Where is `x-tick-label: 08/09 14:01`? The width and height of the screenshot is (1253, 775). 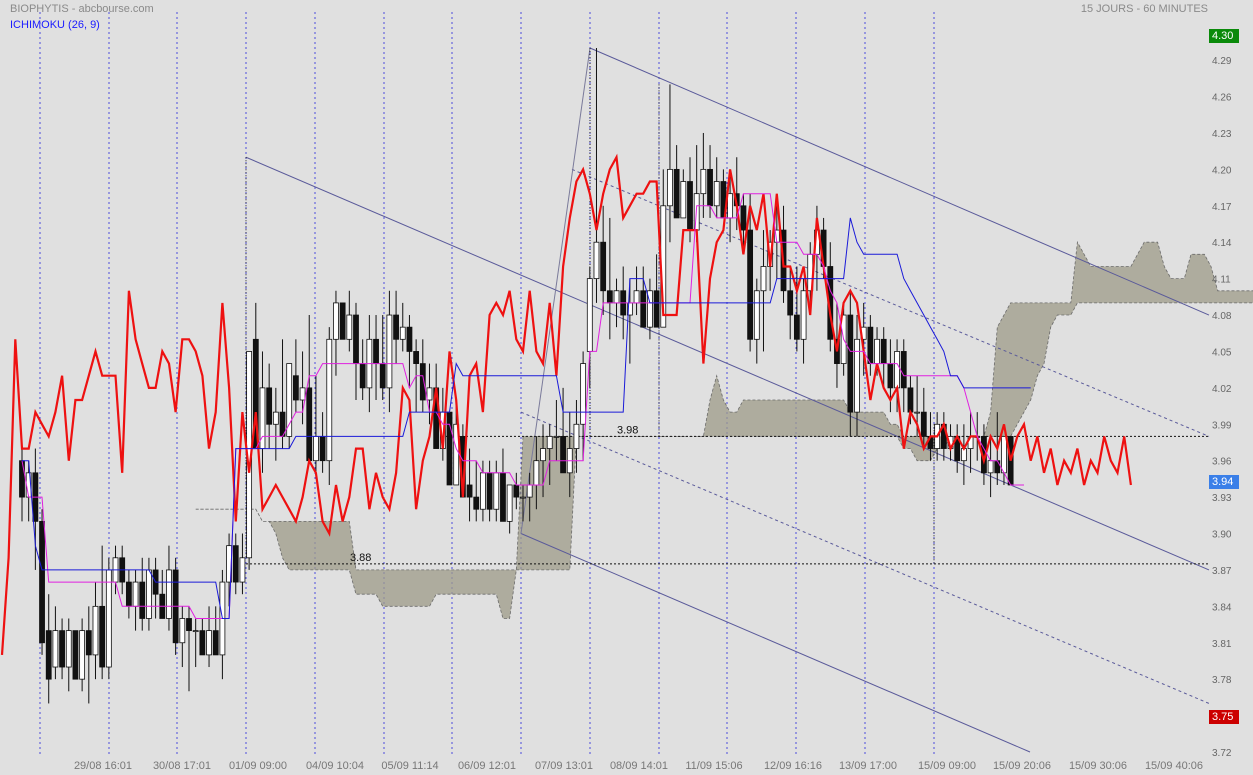 x-tick-label: 08/09 14:01 is located at coordinates (639, 766).